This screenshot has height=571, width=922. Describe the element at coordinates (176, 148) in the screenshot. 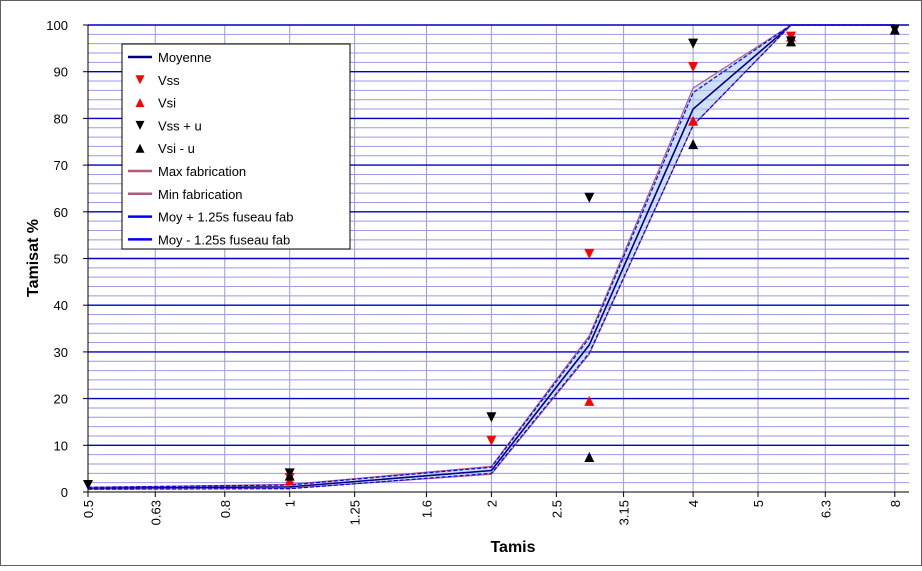

I see `legend-label-vsi-u: Vsi - u` at that location.